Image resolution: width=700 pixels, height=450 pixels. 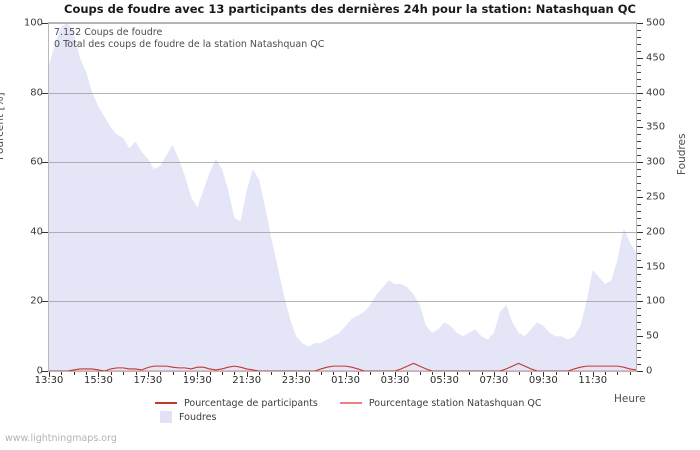 I want to click on y-left-tick-80: 80, so click(x=36, y=93).